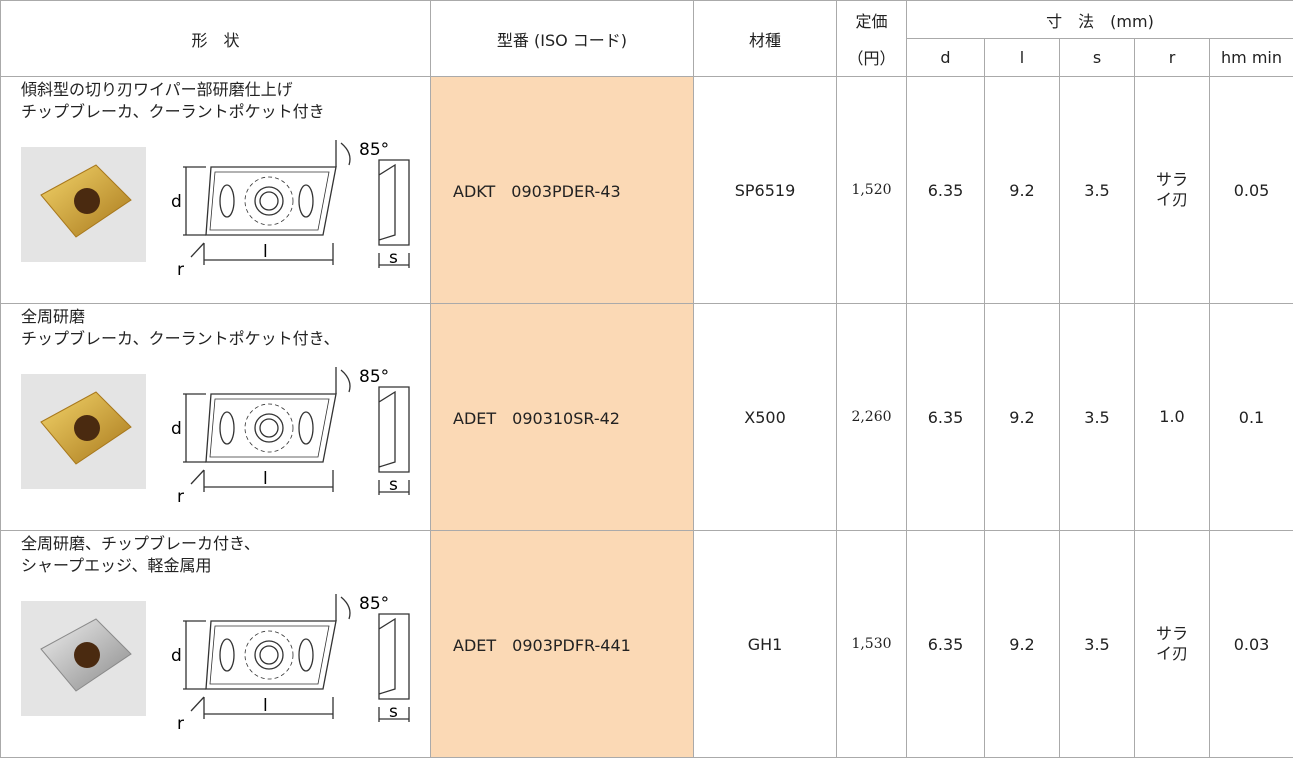 The image size is (1293, 758). What do you see at coordinates (1251, 644) in the screenshot?
I see `hm-cell: 0.03` at bounding box center [1251, 644].